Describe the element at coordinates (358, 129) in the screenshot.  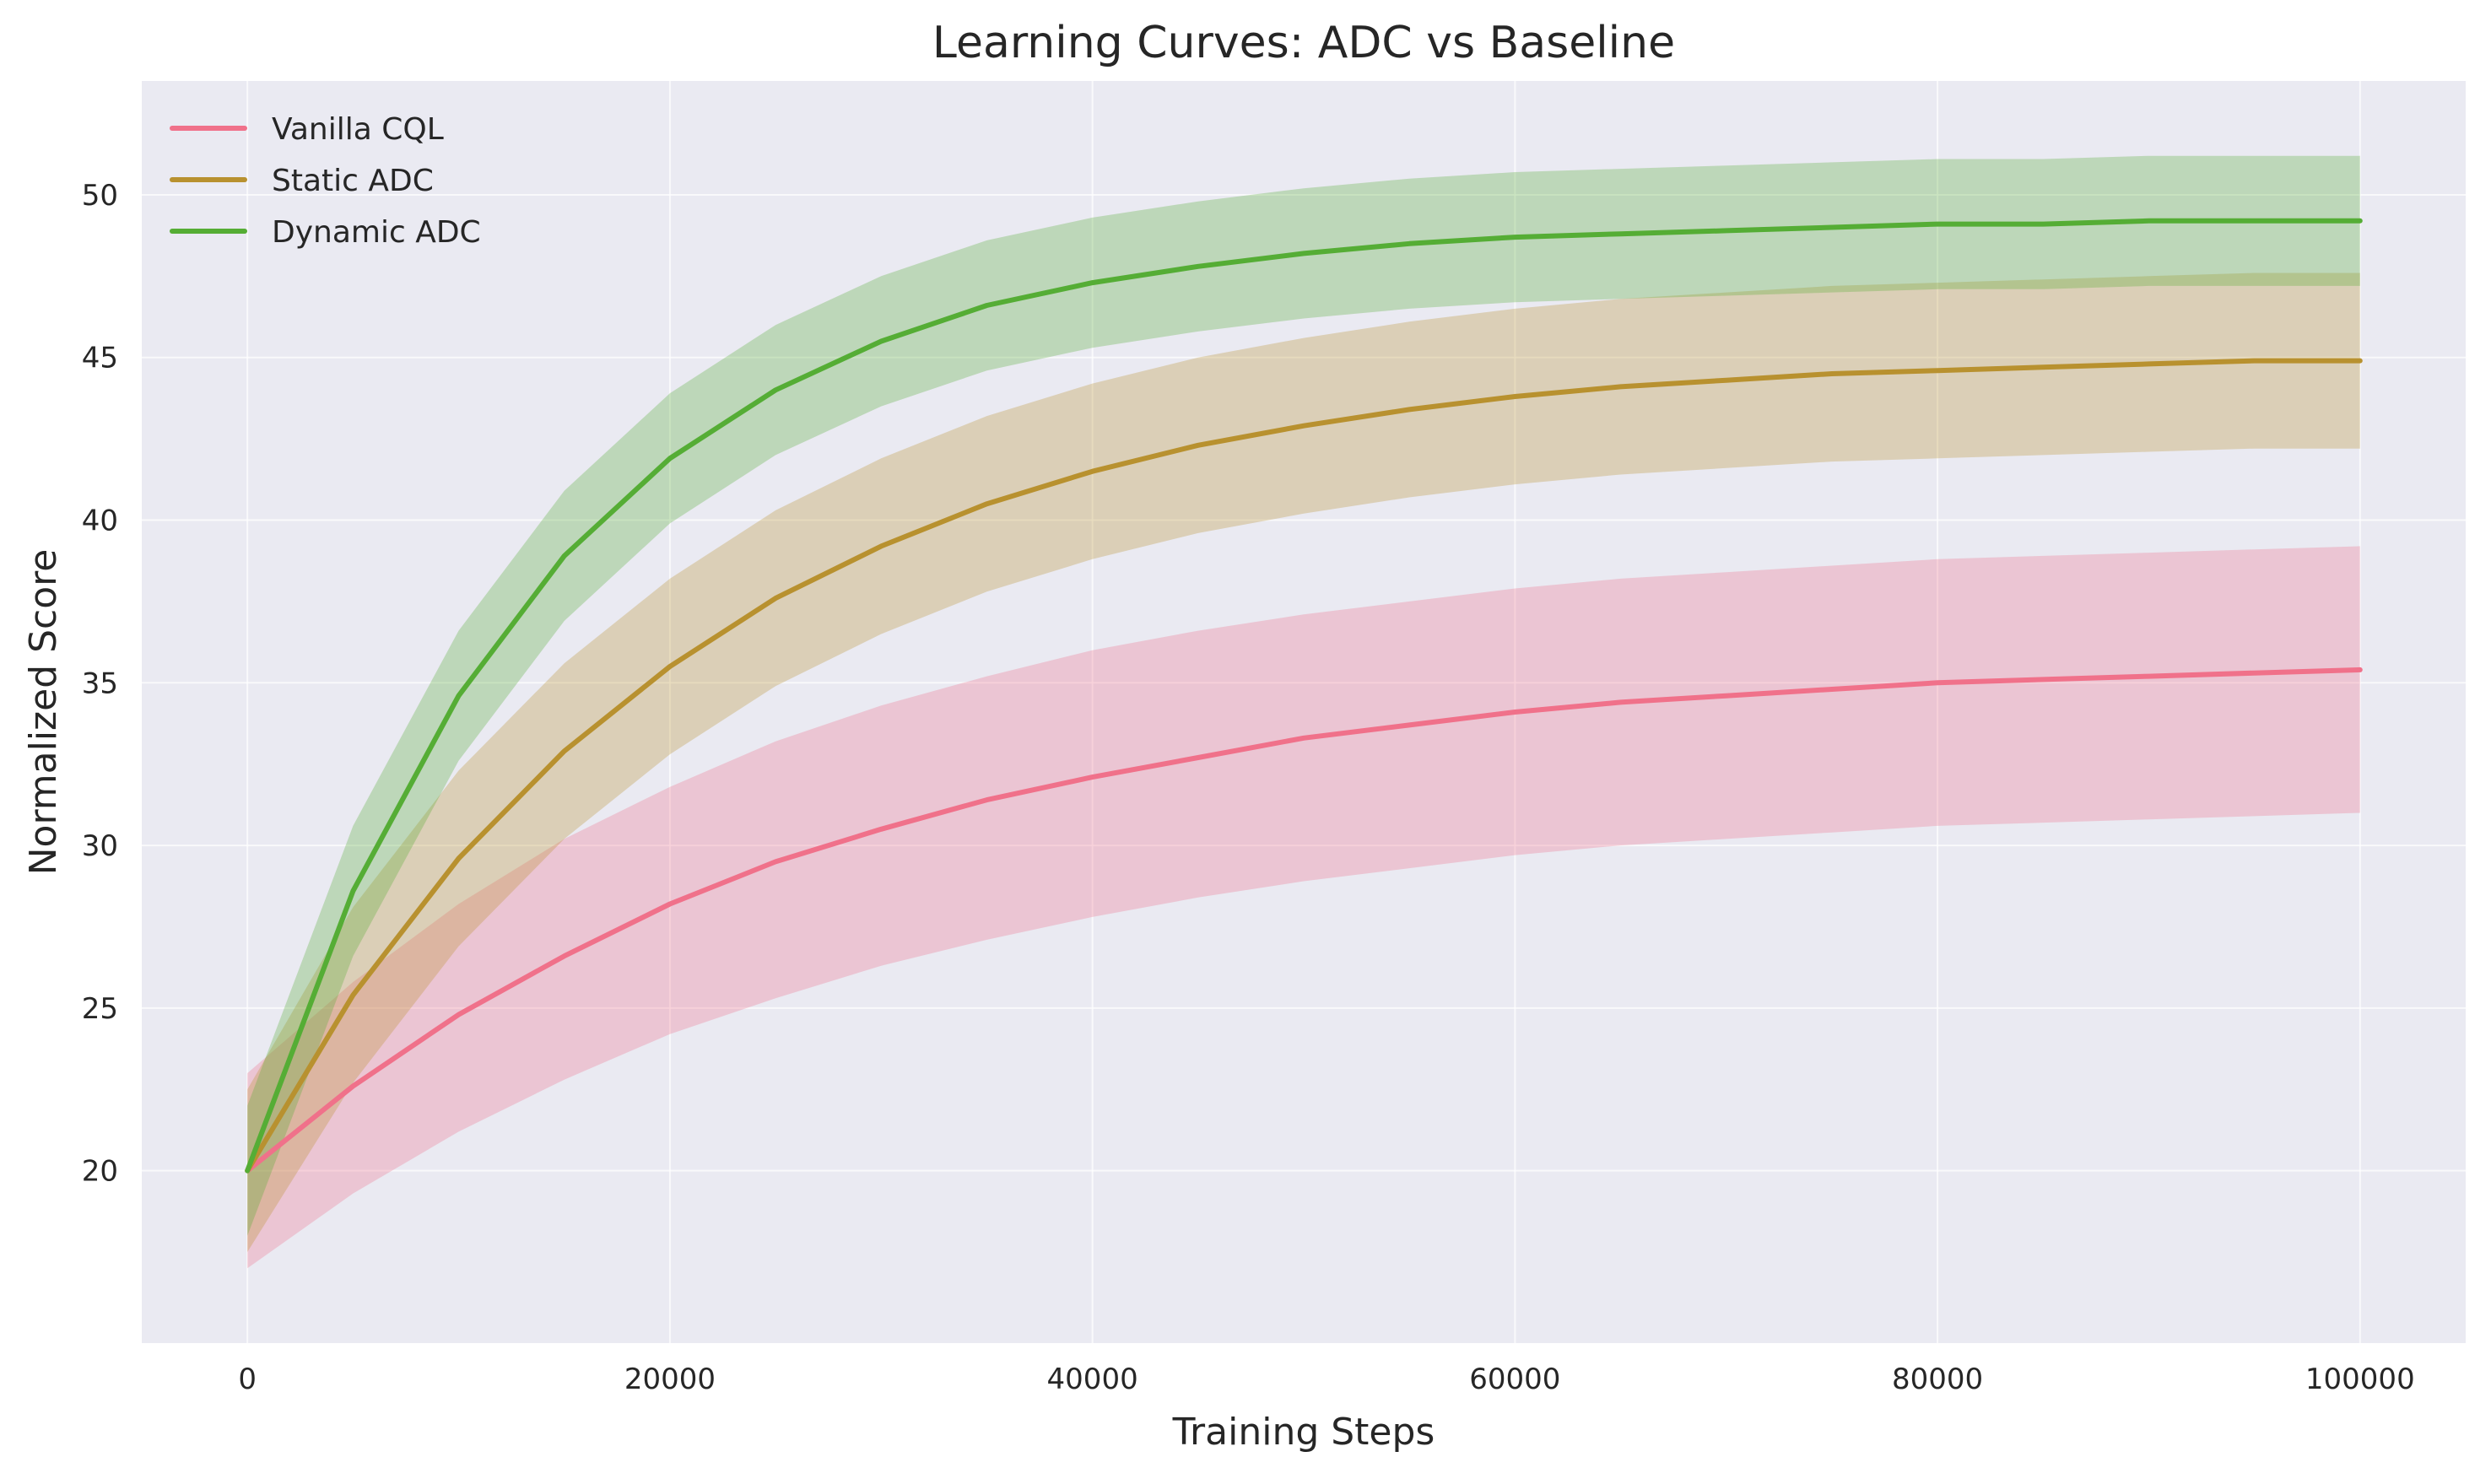
I see `legend-label: Vanilla CQL` at that location.